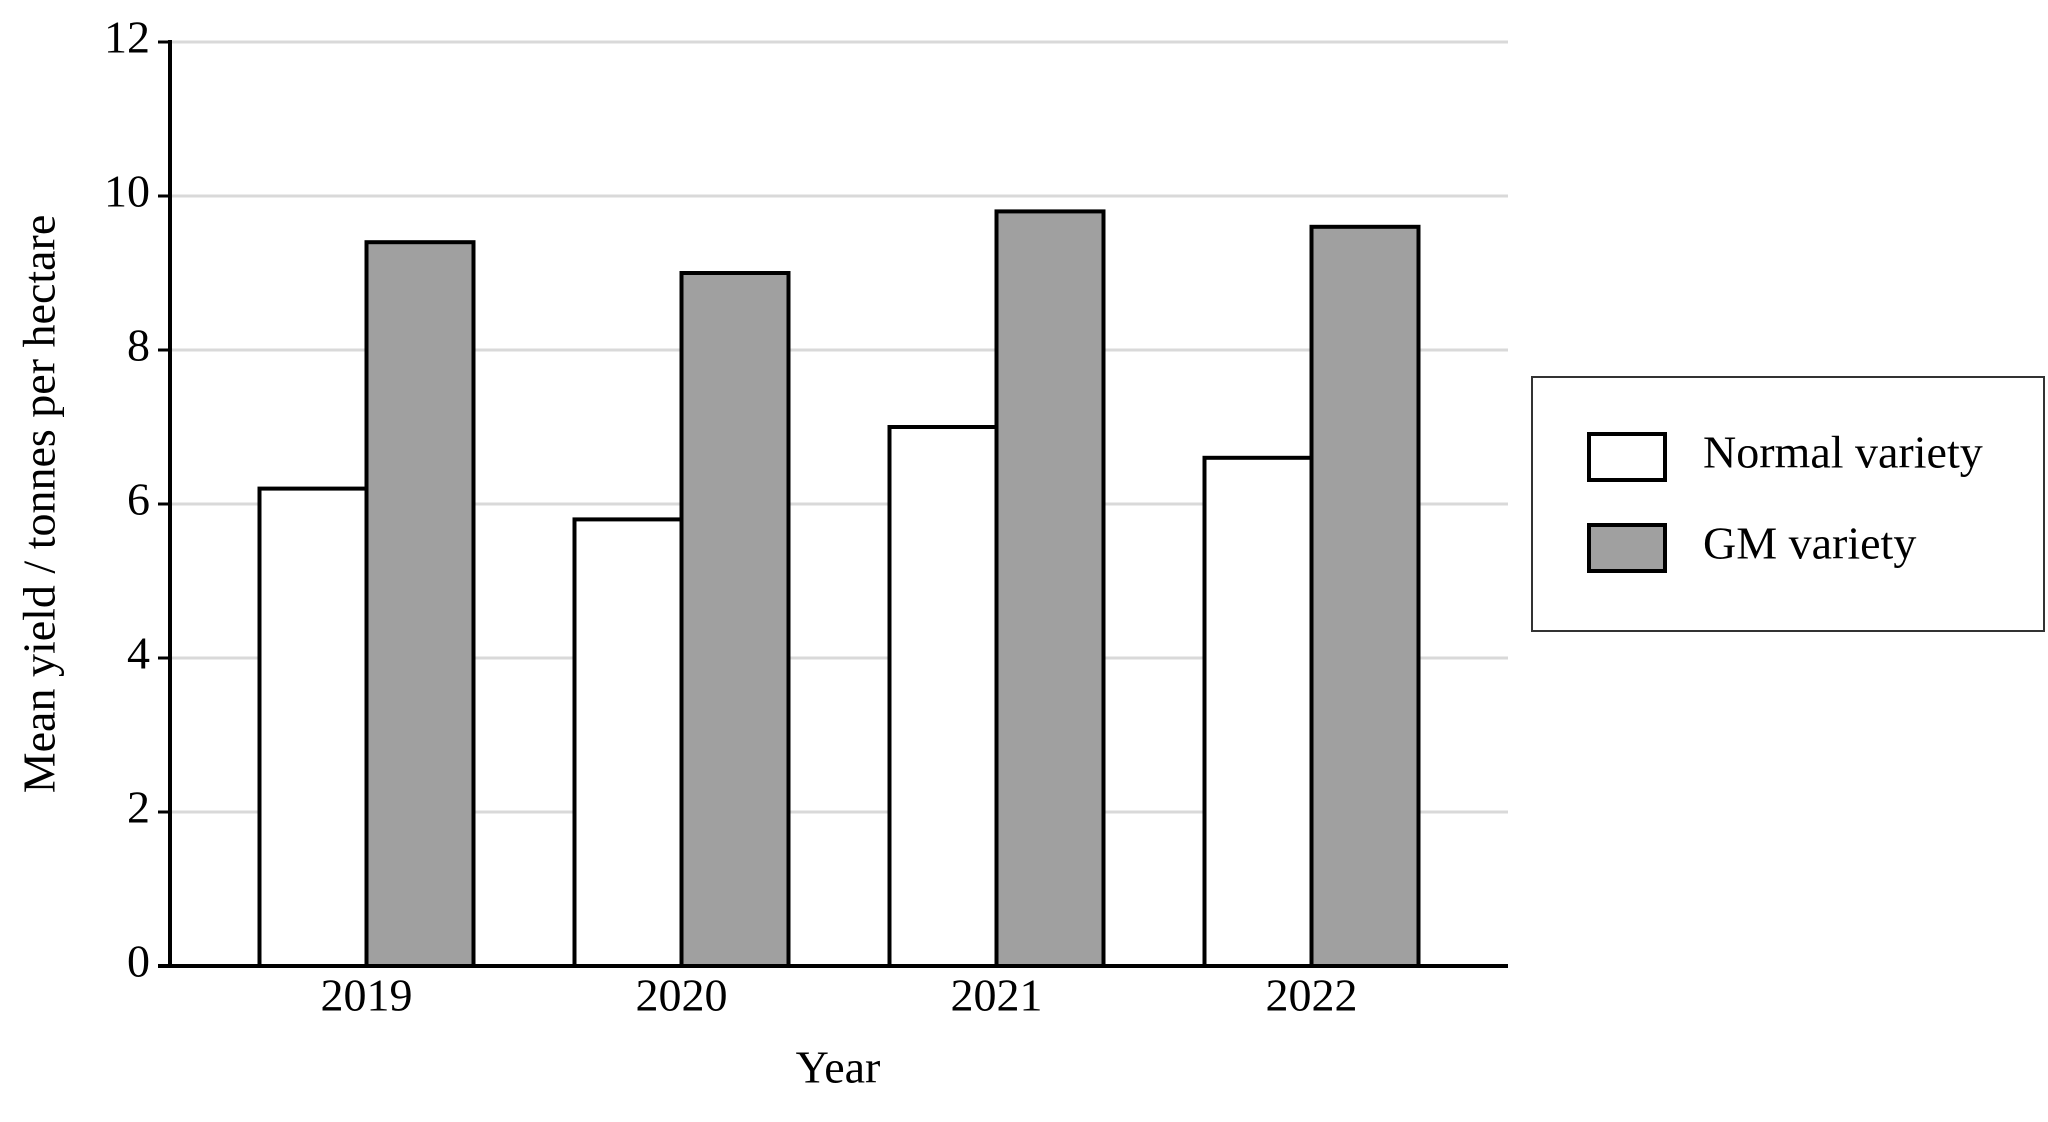 The width and height of the screenshot is (2048, 1122). I want to click on x-tick-label: 2020, so click(682, 995).